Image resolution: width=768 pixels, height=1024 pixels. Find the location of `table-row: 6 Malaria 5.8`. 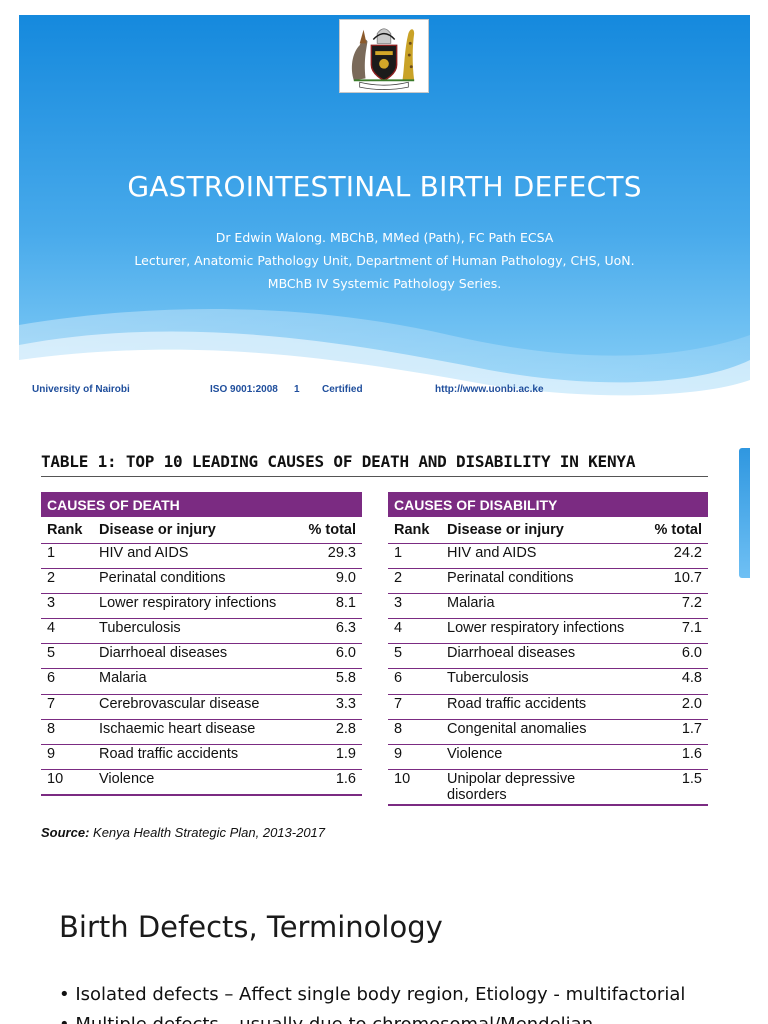

table-row: 6 Malaria 5.8 is located at coordinates (201, 681).